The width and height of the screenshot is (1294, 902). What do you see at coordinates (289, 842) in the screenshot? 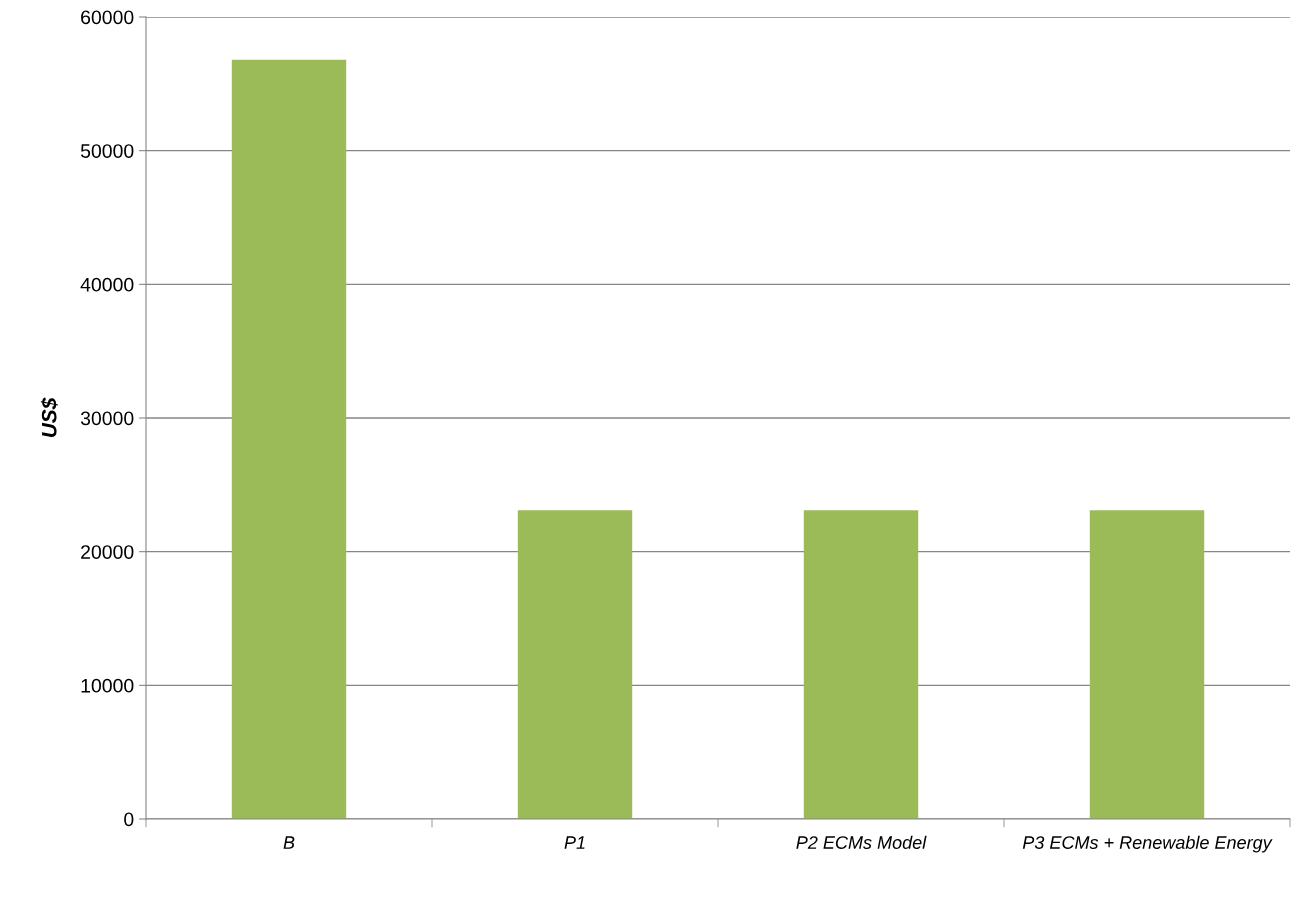
I see `x-tick-label: B` at bounding box center [289, 842].